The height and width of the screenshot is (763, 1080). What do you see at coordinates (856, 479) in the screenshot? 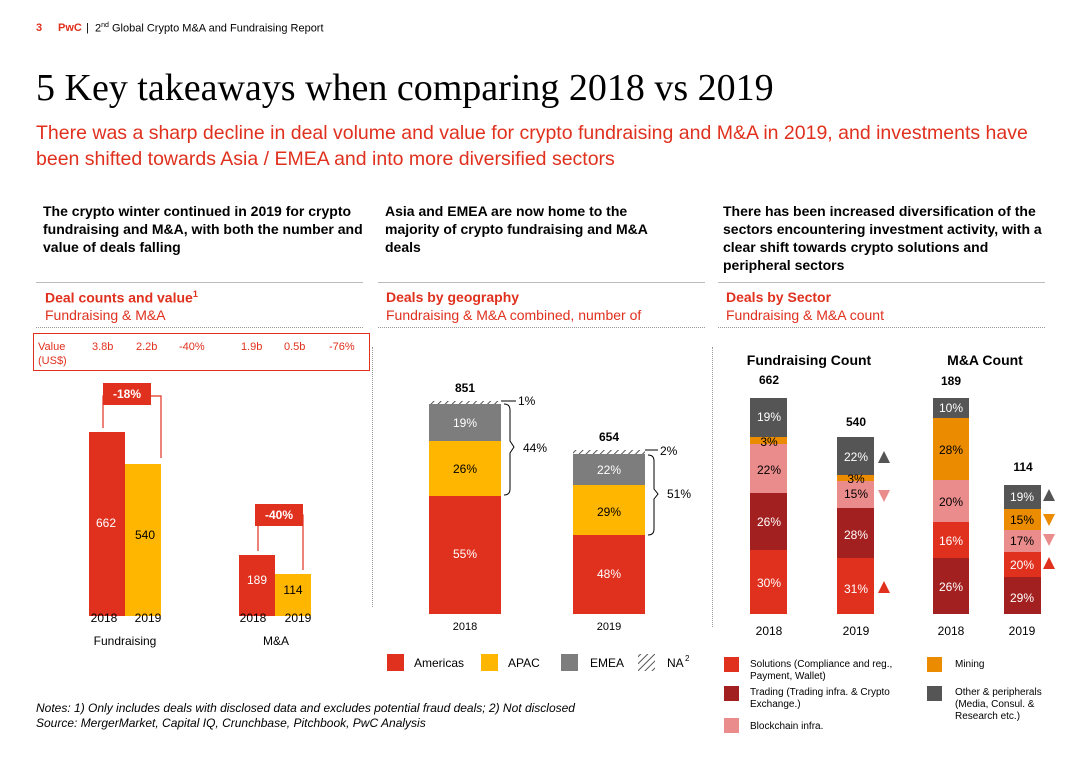
I see `fr-mining-2019: 3%` at bounding box center [856, 479].